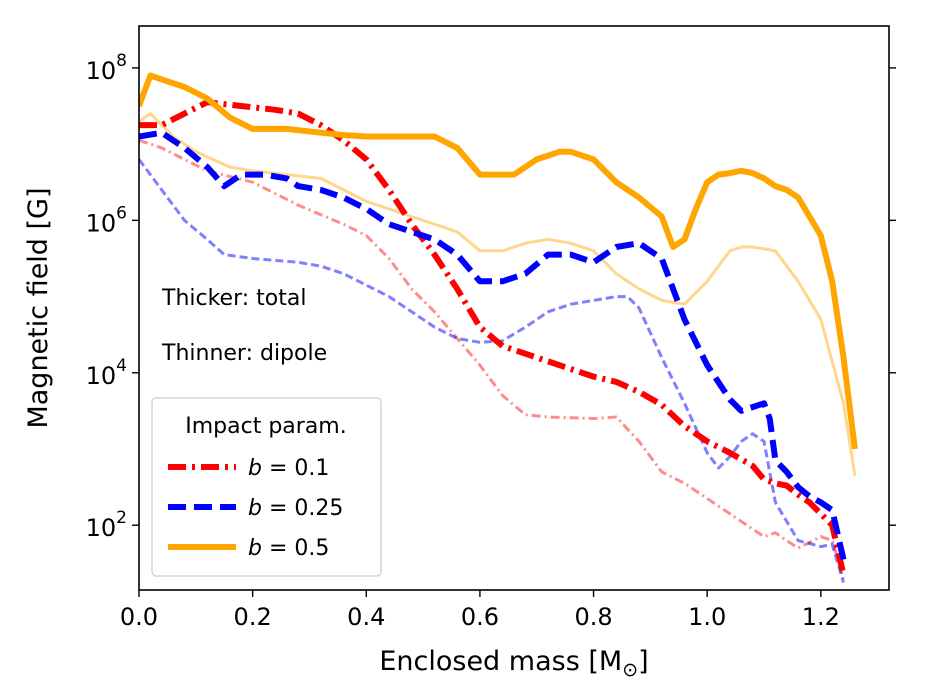 The image size is (926, 695). I want to click on x-tick-label: 0.0, so click(139, 617).